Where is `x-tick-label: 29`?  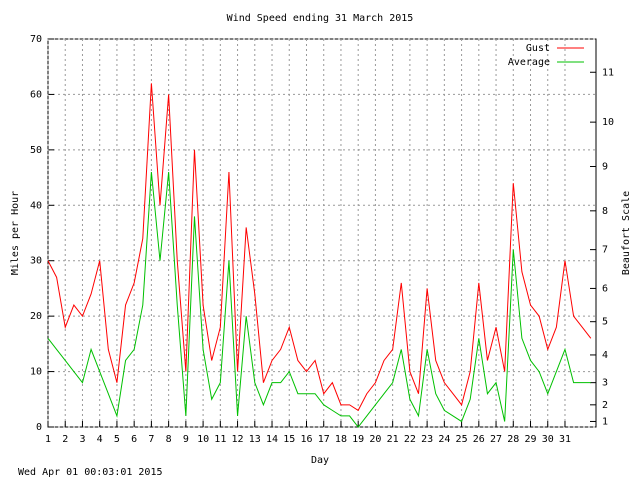 x-tick-label: 29 is located at coordinates (530, 439).